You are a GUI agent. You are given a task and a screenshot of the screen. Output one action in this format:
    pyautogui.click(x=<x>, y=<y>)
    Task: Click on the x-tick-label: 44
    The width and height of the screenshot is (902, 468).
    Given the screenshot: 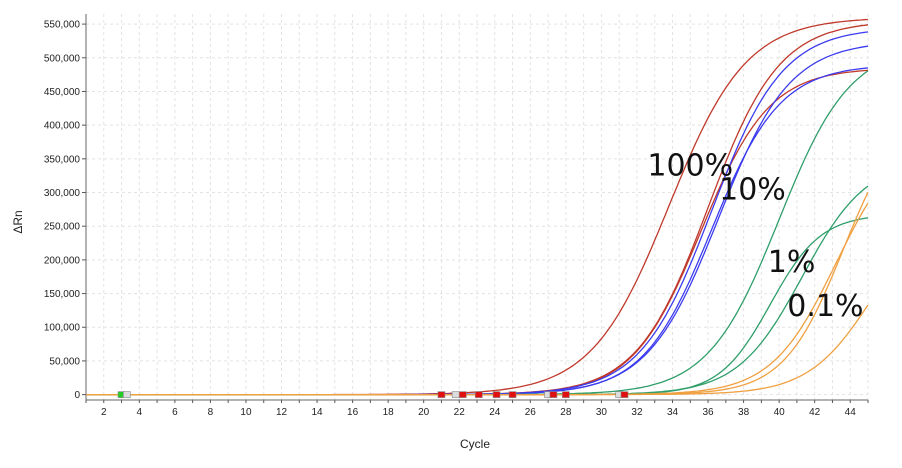 What is the action you would take?
    pyautogui.click(x=851, y=412)
    